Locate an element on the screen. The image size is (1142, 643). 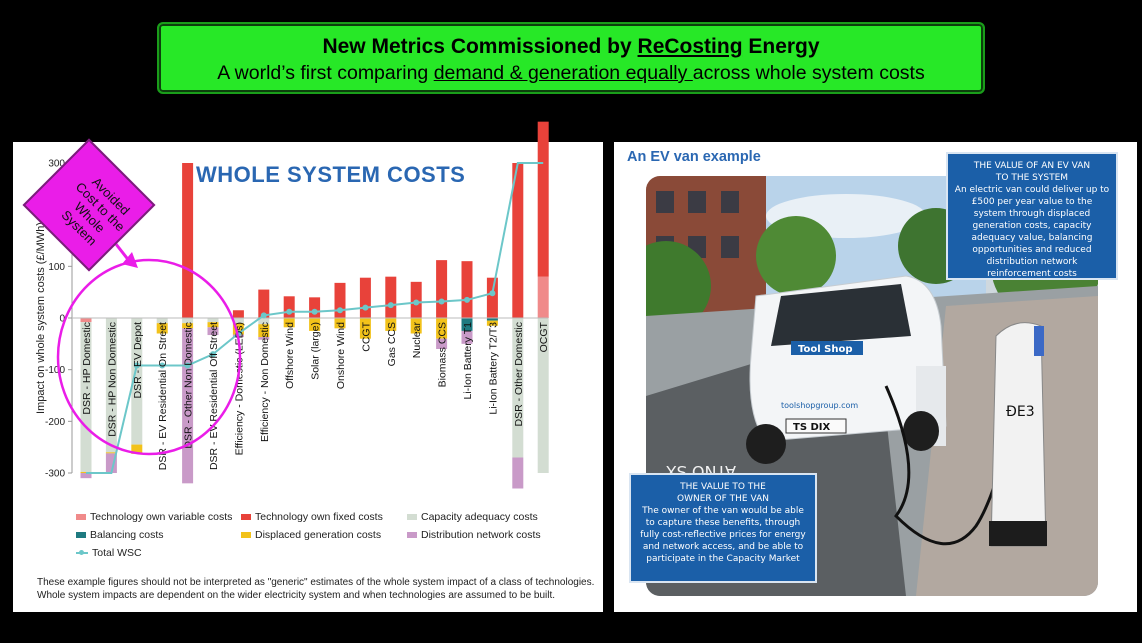
box-heading: TO THE SYSTEM is located at coordinates (1032, 178).